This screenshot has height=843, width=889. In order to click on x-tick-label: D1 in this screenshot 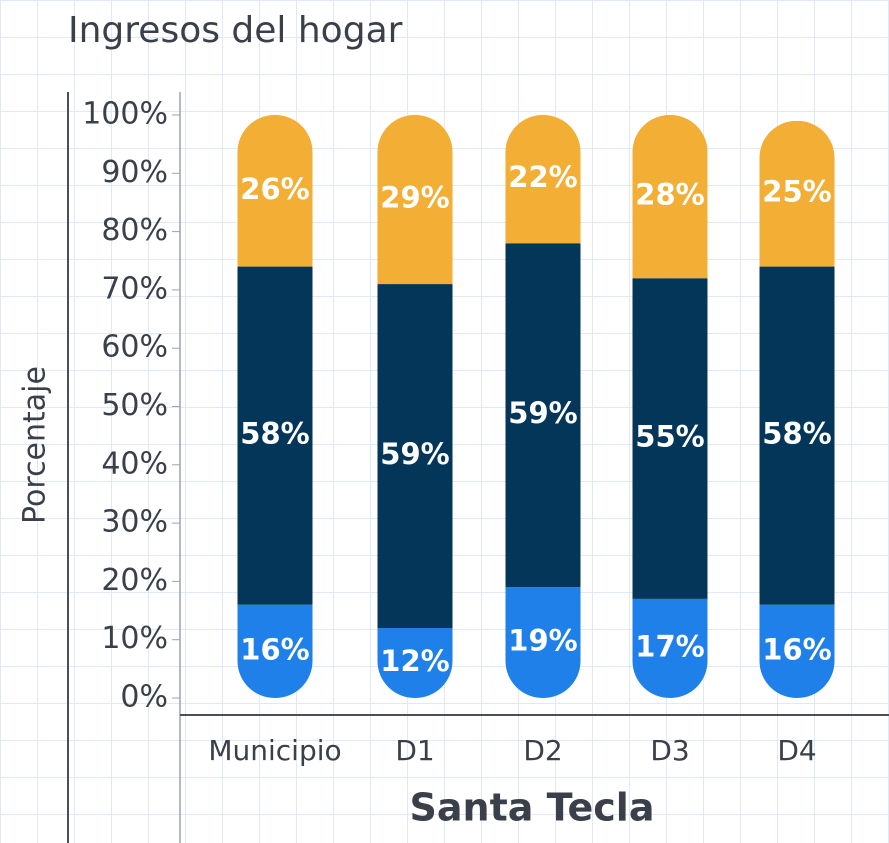, I will do `click(414, 750)`.